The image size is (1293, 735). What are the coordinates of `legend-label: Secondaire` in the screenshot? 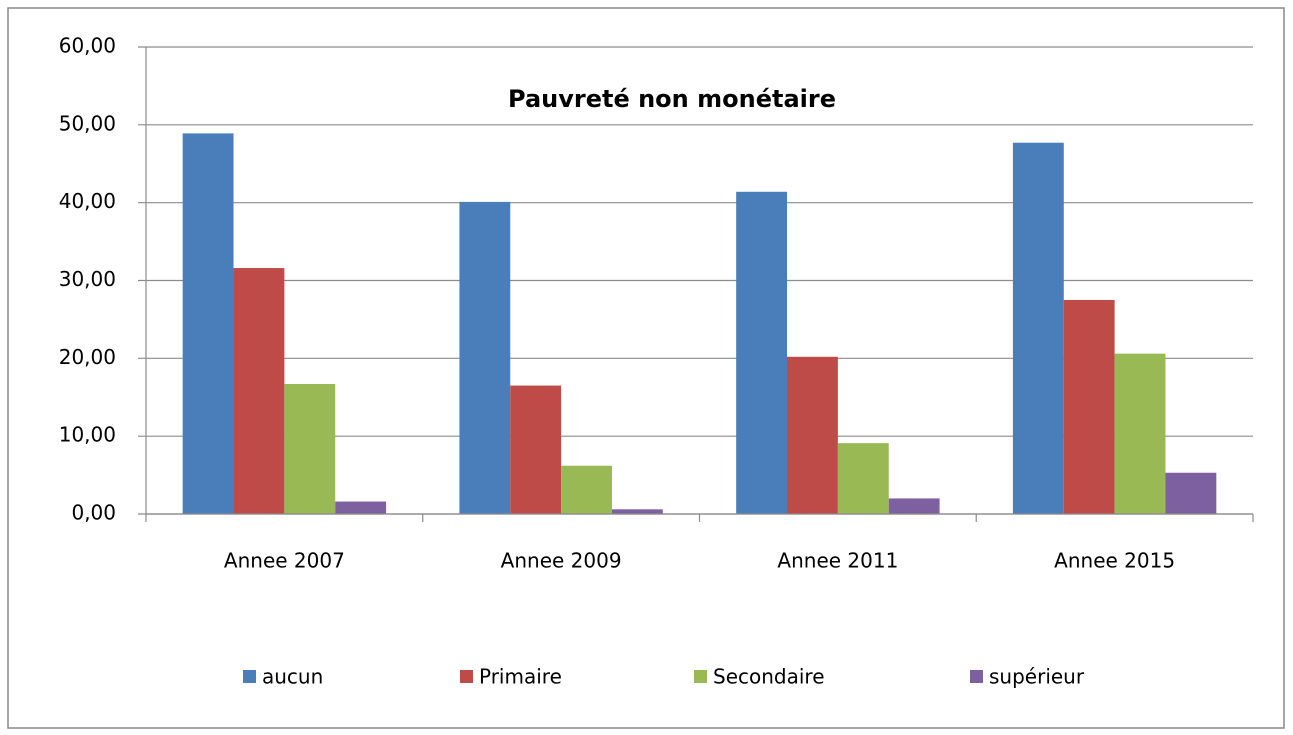 It's located at (769, 677).